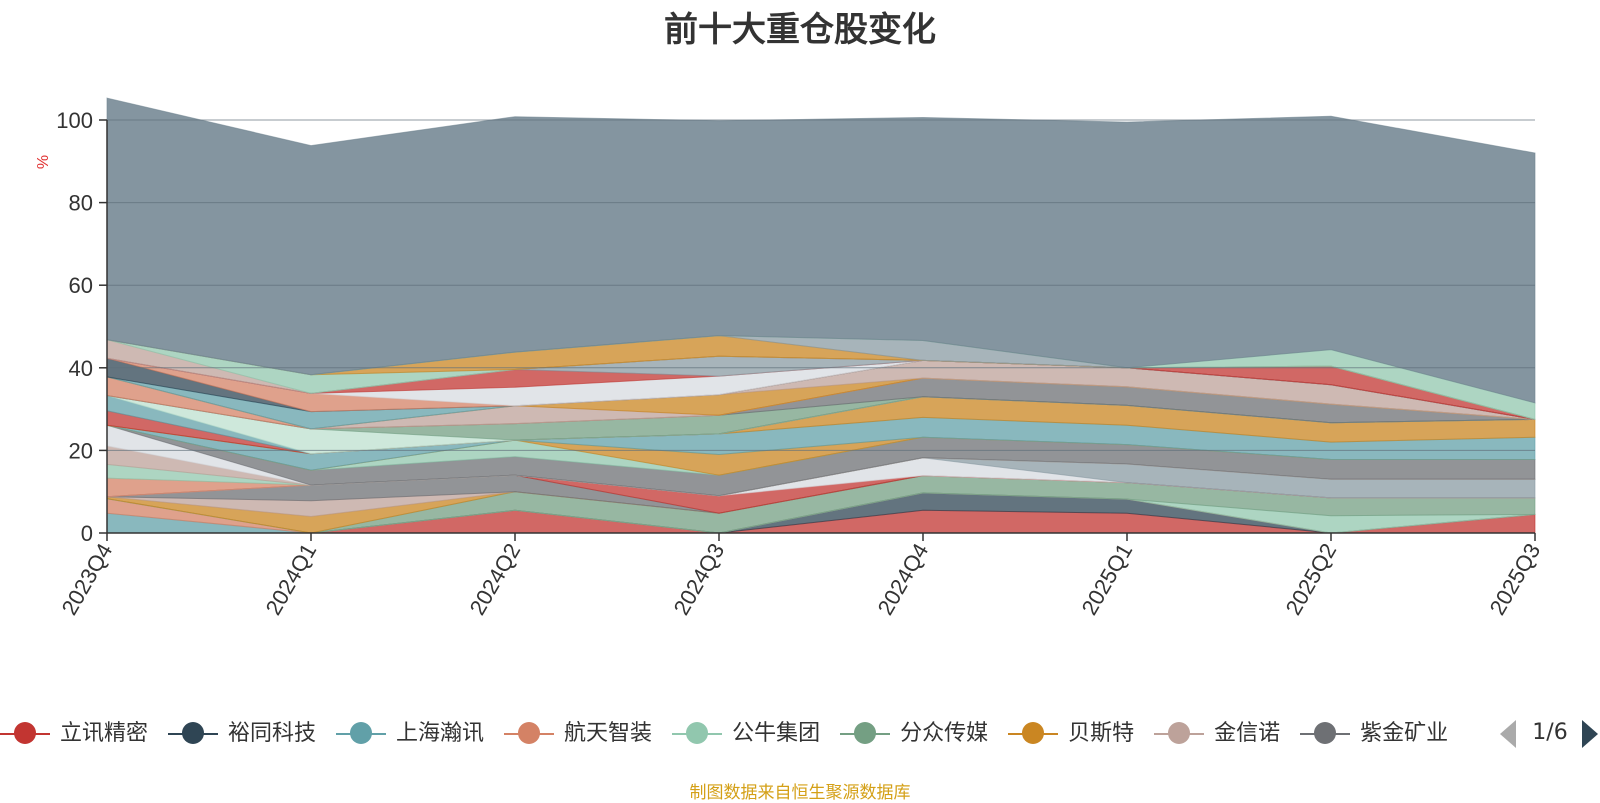 This screenshot has height=803, width=1600. I want to click on x-tick-label: 2024Q1, so click(291, 579).